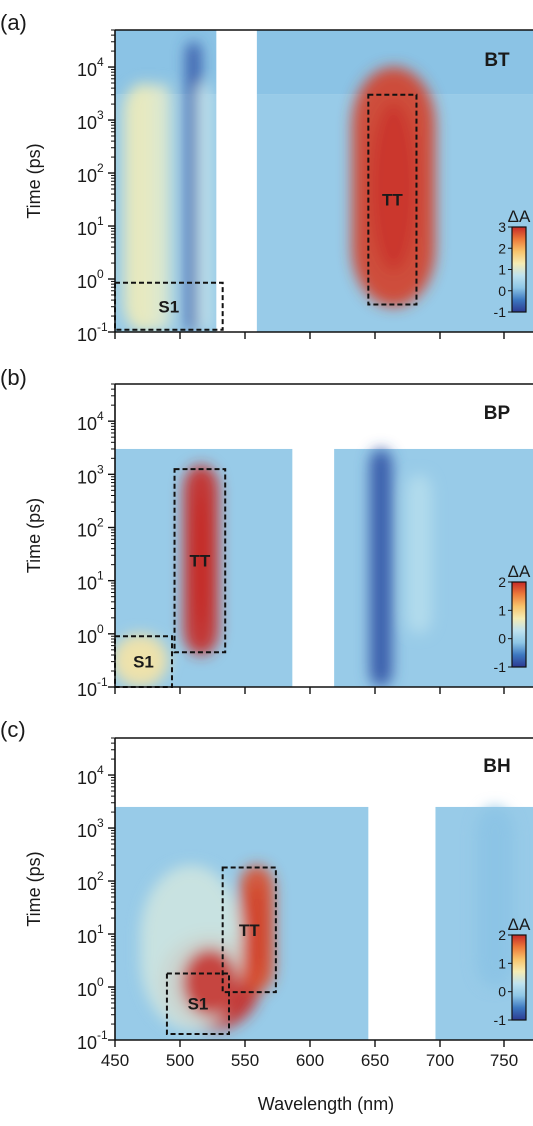 The height and width of the screenshot is (1126, 533). What do you see at coordinates (310, 1060) in the screenshot?
I see `x-tick-label: 600` at bounding box center [310, 1060].